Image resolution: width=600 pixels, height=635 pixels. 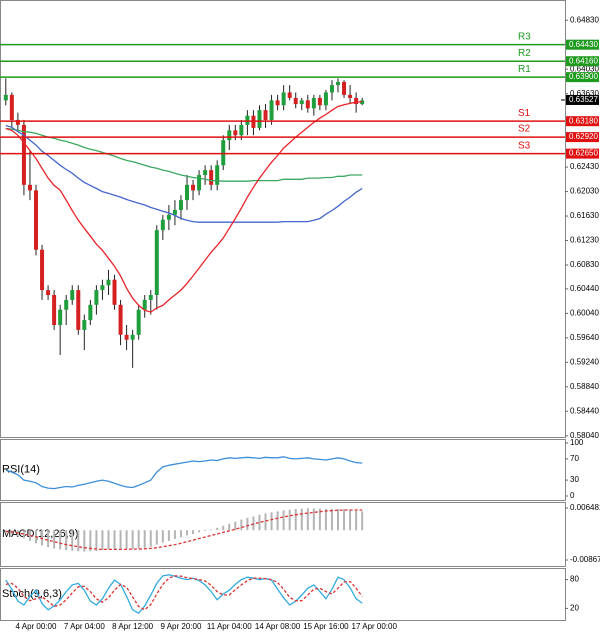 What do you see at coordinates (577, 442) in the screenshot?
I see `y-tick-label: 100` at bounding box center [577, 442].